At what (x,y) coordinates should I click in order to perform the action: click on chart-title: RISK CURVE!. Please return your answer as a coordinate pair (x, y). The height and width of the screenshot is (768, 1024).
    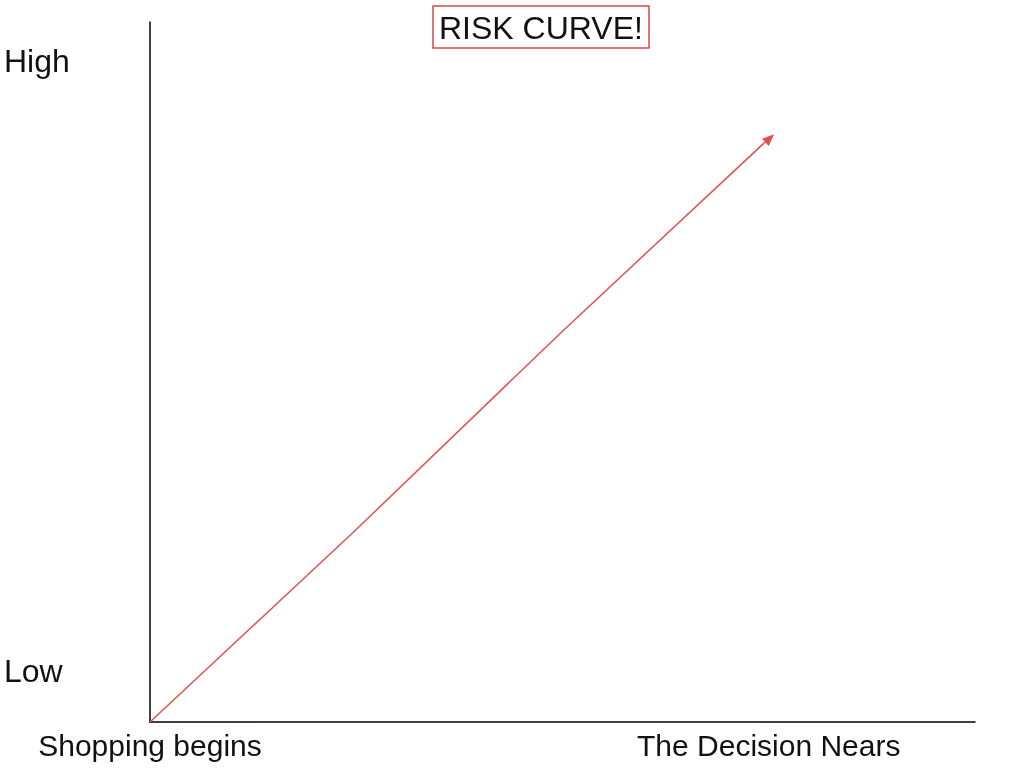
    Looking at the image, I should click on (541, 28).